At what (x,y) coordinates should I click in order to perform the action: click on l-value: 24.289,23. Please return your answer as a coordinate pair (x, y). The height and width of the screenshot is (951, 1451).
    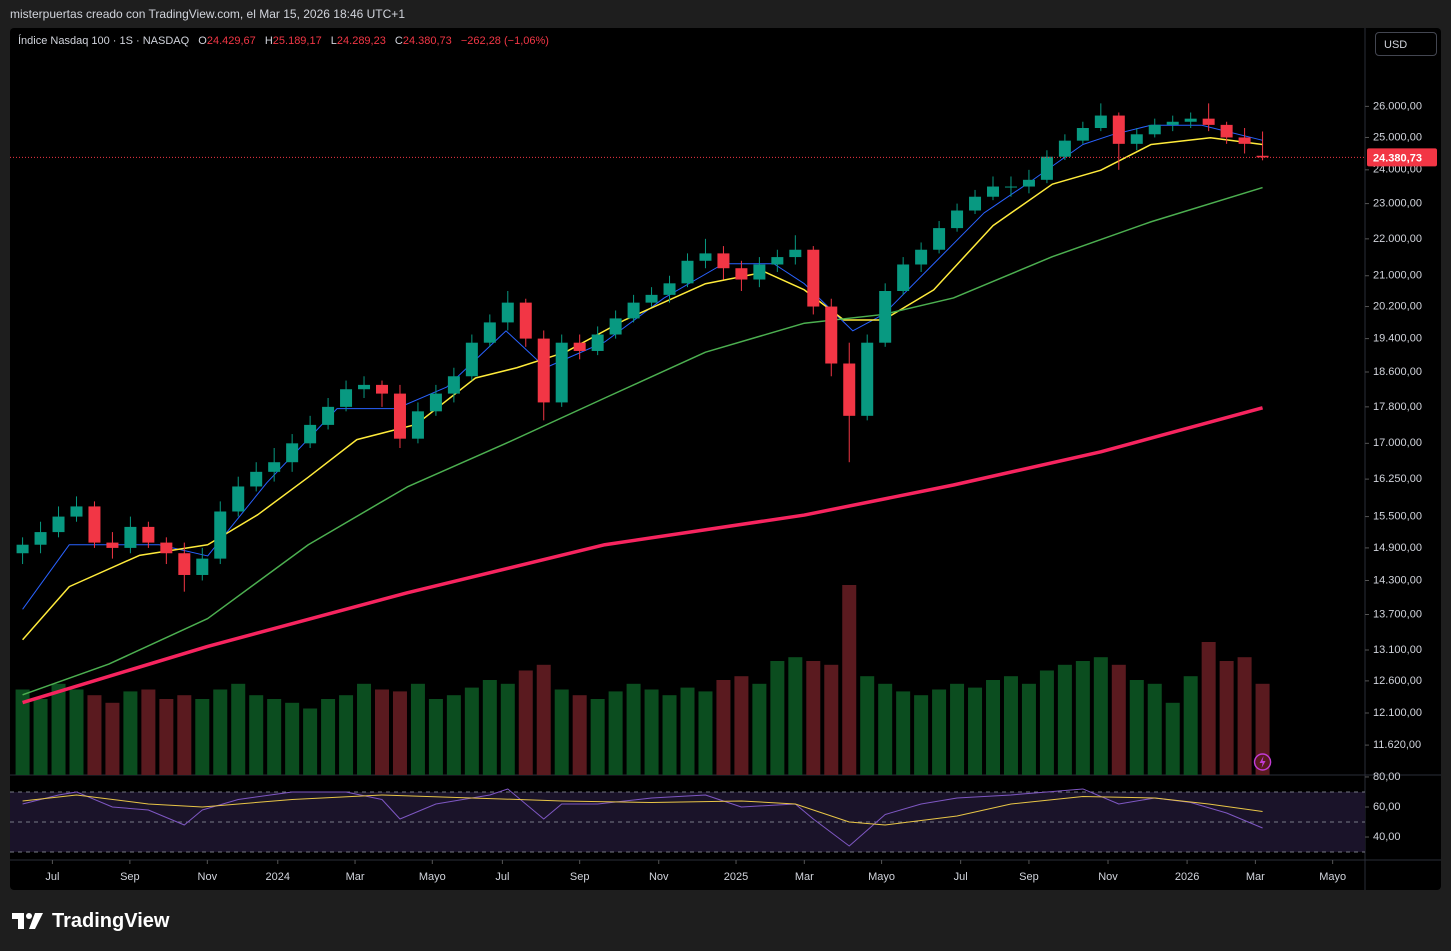
    Looking at the image, I should click on (361, 41).